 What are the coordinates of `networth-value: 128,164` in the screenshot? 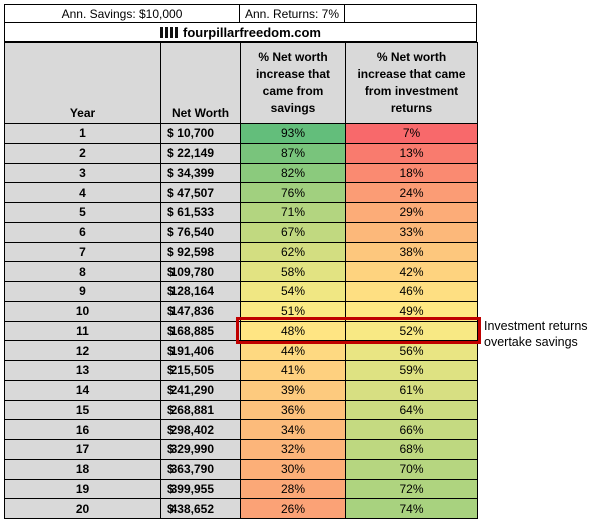 It's located at (192, 291).